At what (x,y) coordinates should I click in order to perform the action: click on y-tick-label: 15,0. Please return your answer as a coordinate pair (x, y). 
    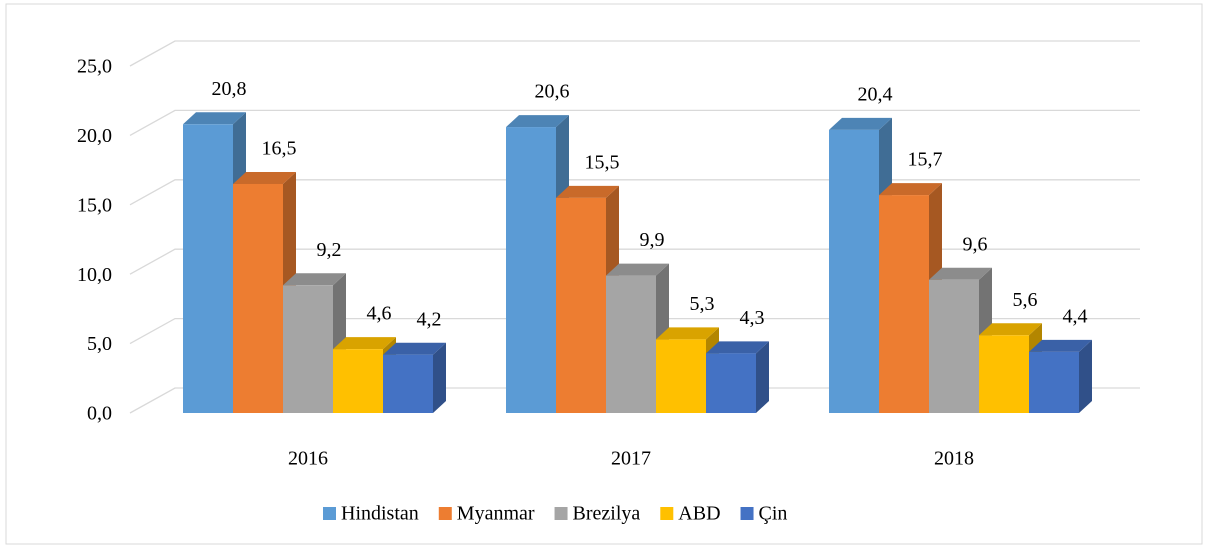
    Looking at the image, I should click on (94, 205).